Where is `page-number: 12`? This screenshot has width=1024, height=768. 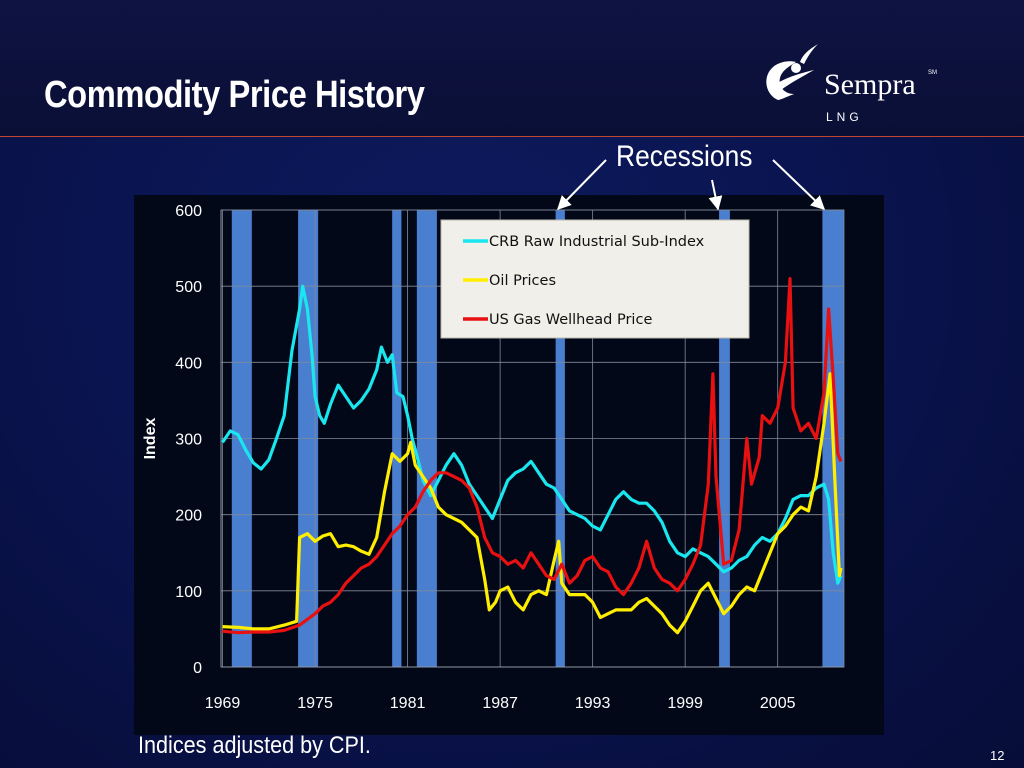
page-number: 12 is located at coordinates (997, 755).